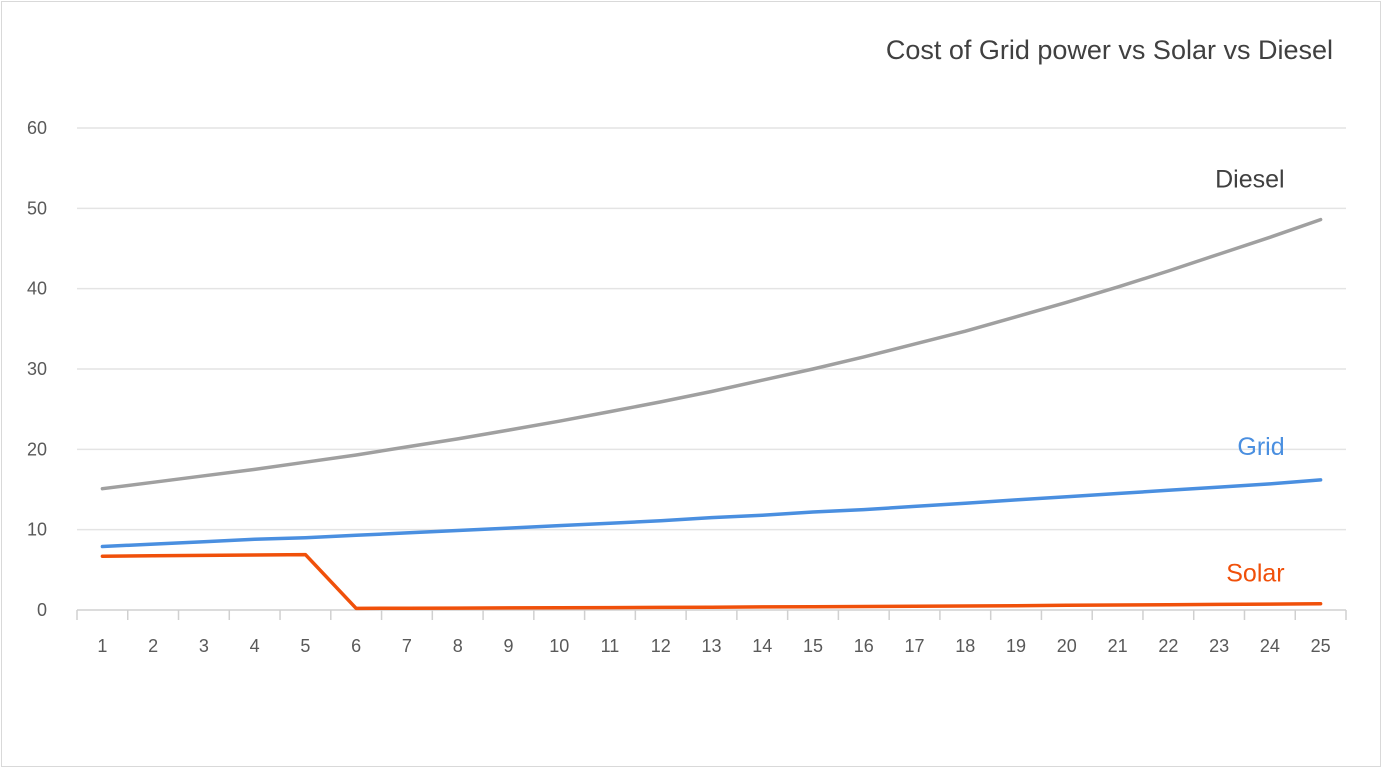 The width and height of the screenshot is (1384, 770). Describe the element at coordinates (1168, 646) in the screenshot. I see `x-tick-label: 22` at that location.